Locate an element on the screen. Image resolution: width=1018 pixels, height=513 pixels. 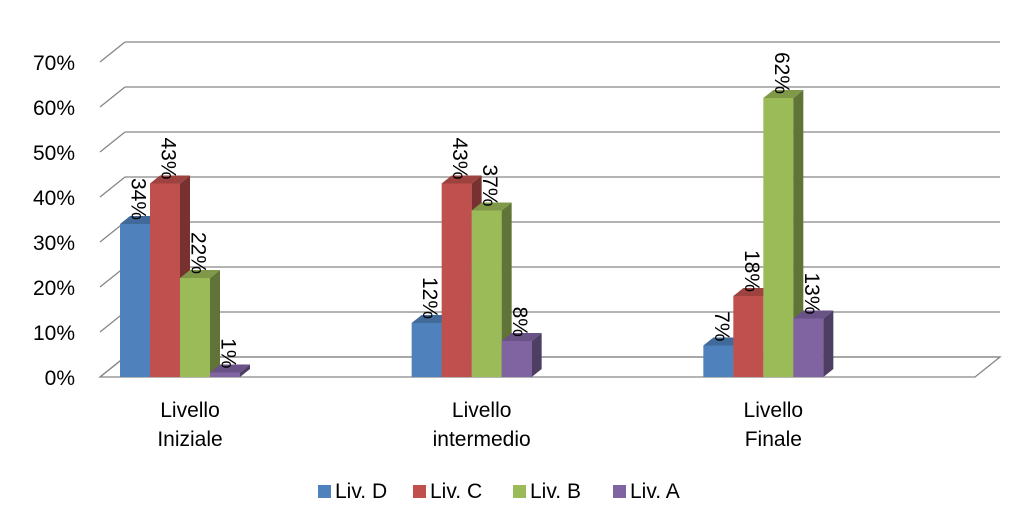
data-label: 7% is located at coordinates (721, 326).